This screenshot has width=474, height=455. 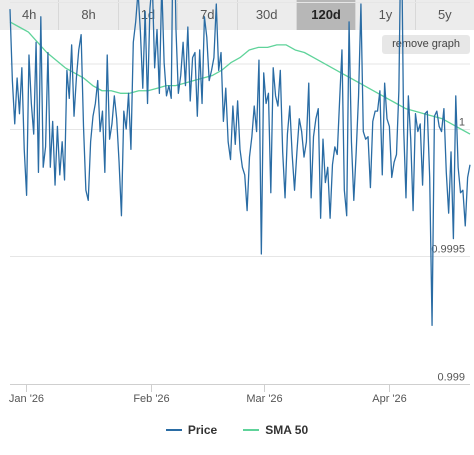 I want to click on tab-30d: 30d, so click(x=267, y=15).